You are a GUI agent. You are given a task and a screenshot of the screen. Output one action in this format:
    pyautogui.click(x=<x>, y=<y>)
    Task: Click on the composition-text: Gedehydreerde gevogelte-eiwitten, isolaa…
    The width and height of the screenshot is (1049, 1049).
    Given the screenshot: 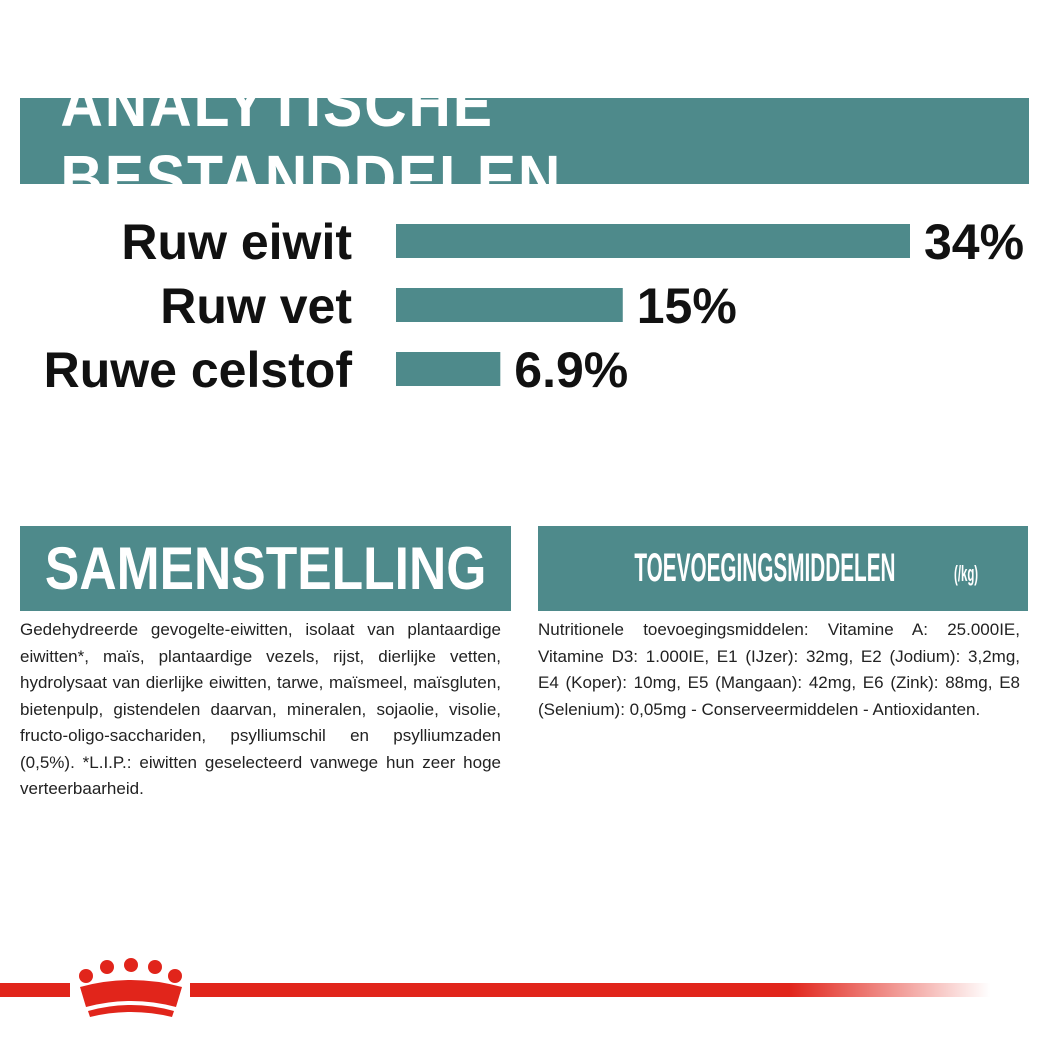 What is the action you would take?
    pyautogui.click(x=260, y=709)
    